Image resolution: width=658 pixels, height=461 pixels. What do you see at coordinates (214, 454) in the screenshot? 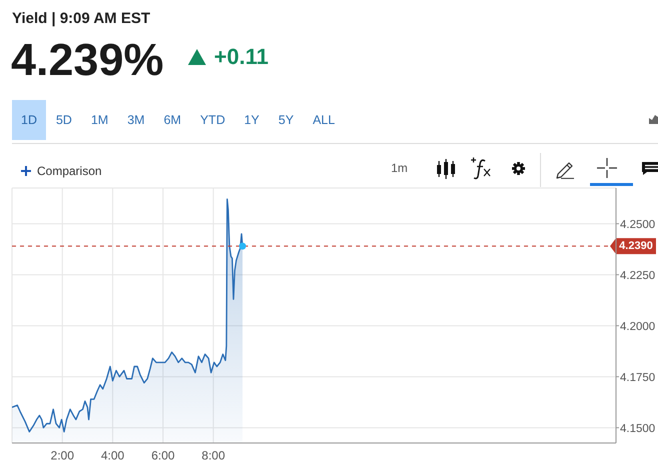
I see `x-tick-label: 8:00` at bounding box center [214, 454].